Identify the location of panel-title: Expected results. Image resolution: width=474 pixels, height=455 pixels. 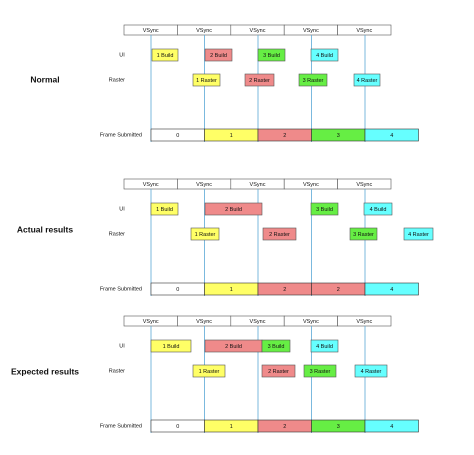
(45, 371).